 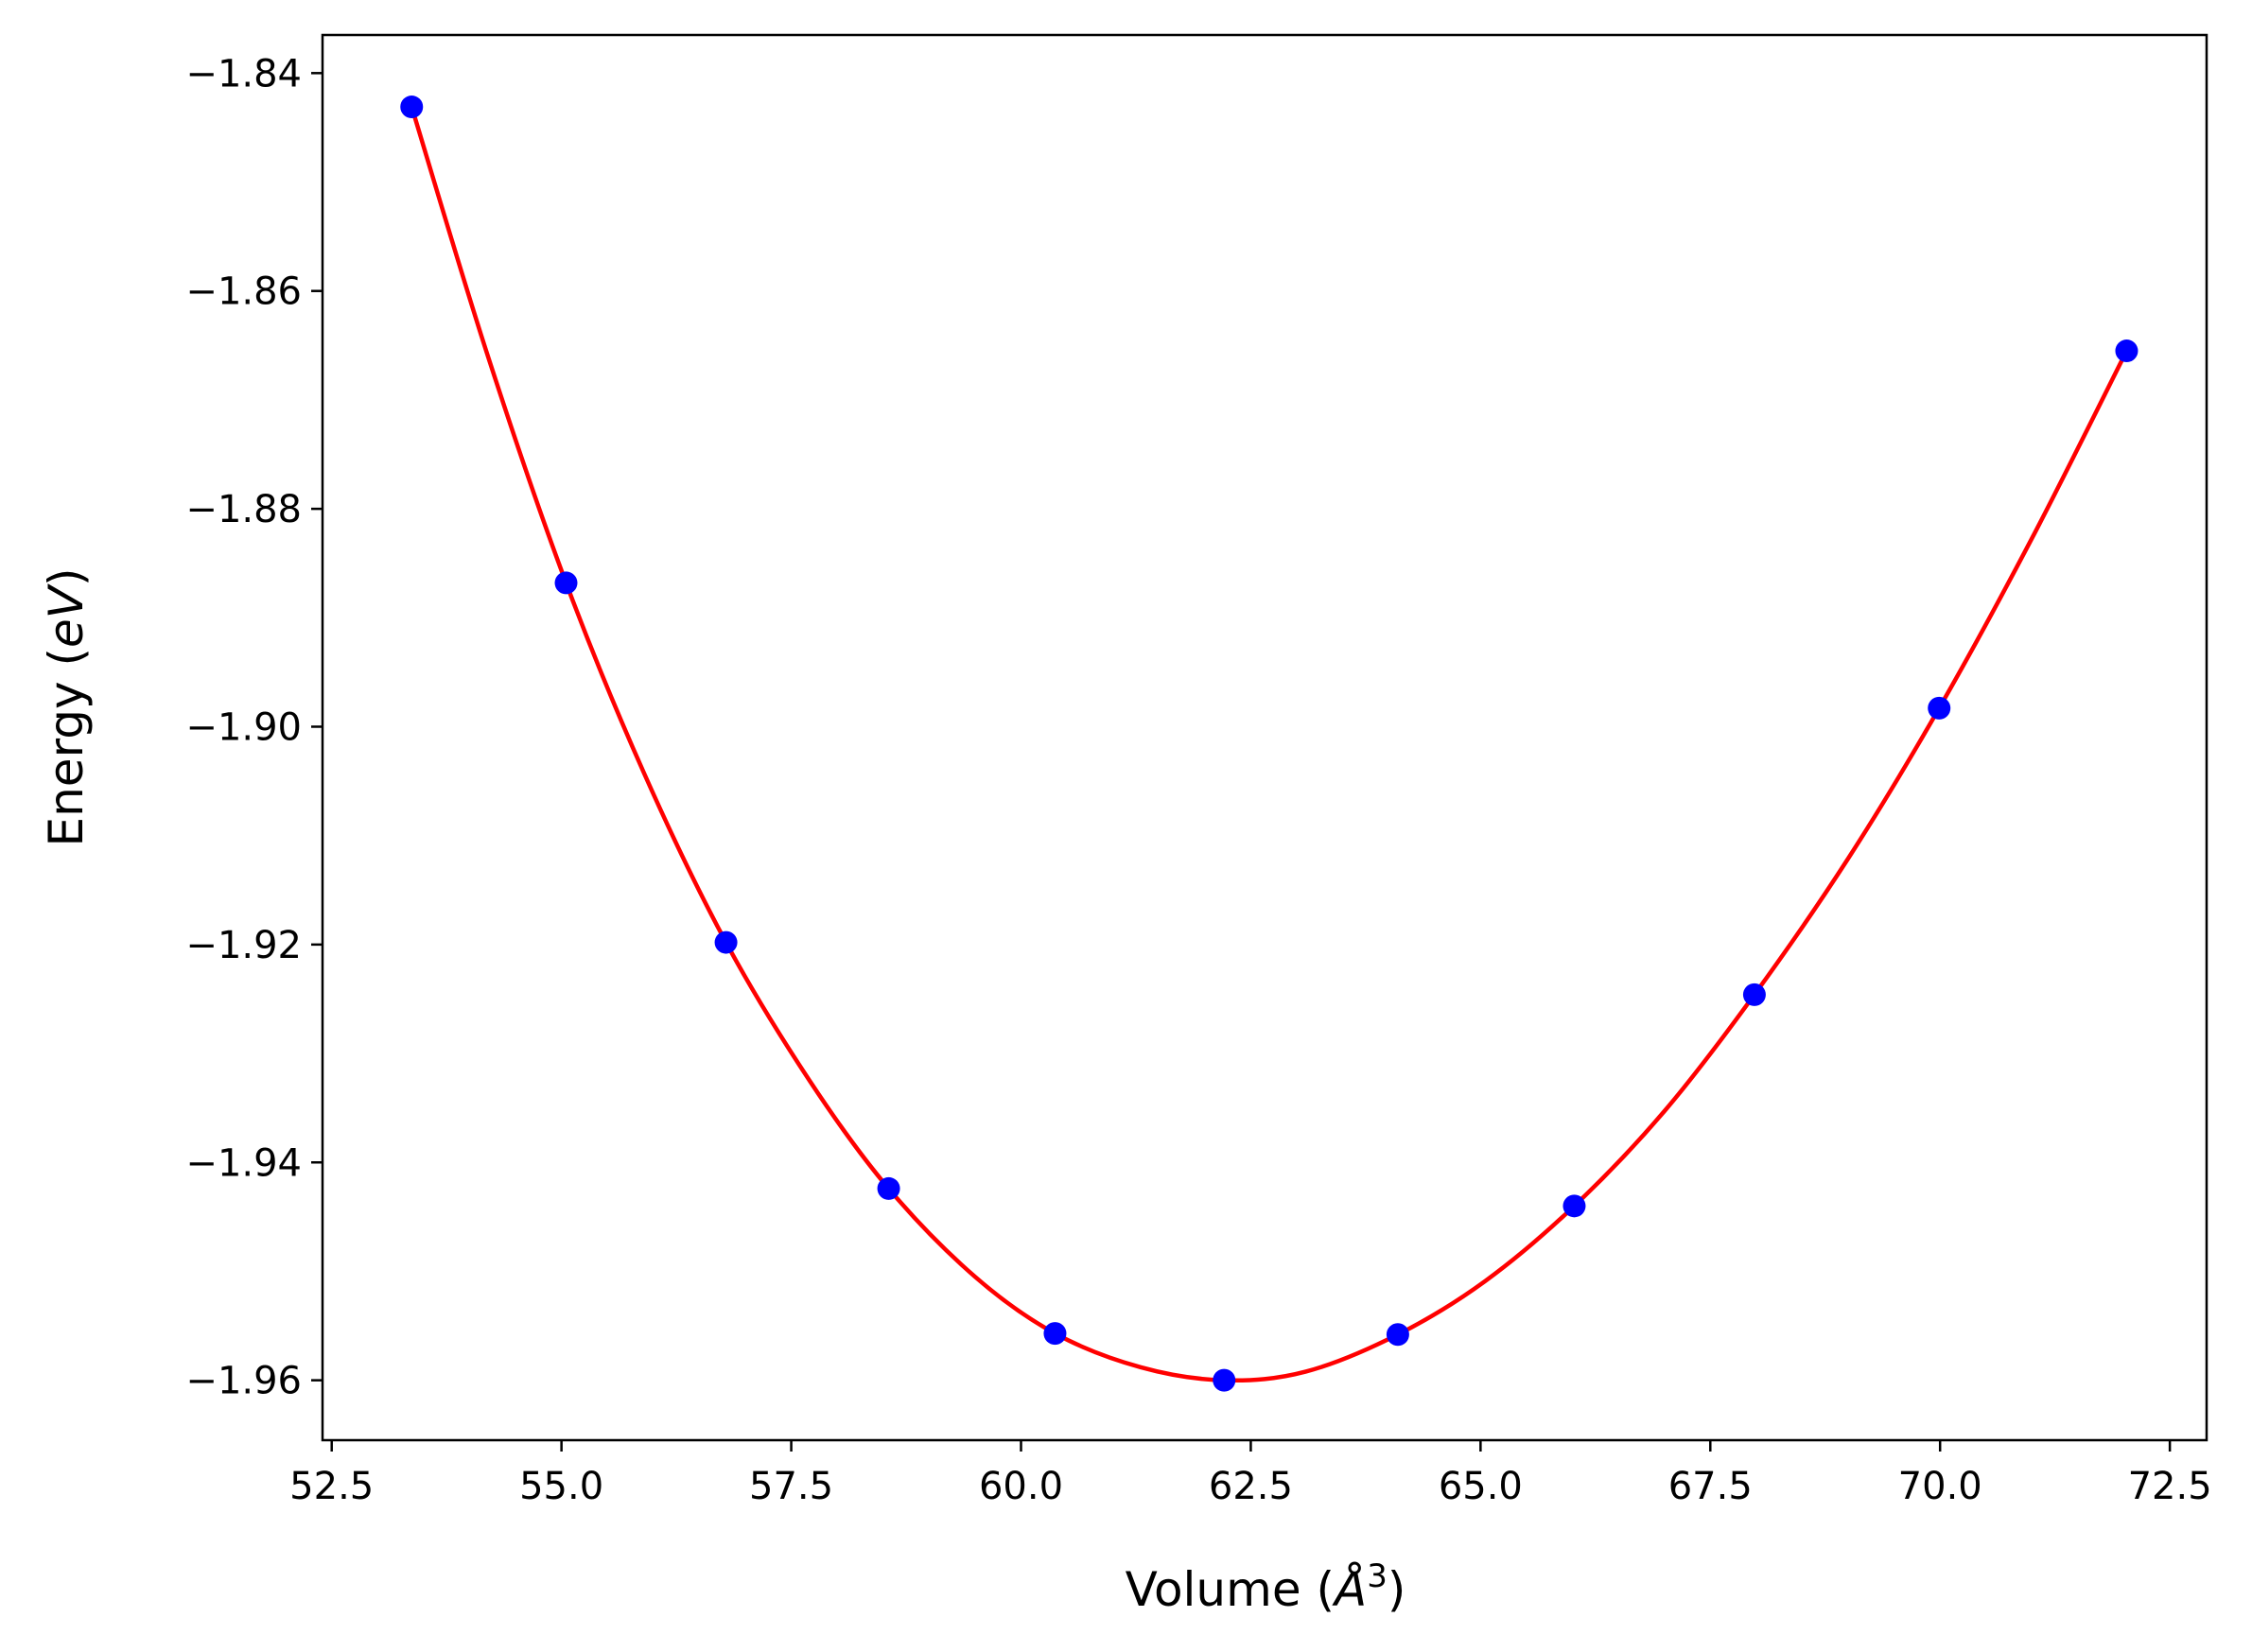 I want to click on y-tick-label: −1.92, so click(x=243, y=946).